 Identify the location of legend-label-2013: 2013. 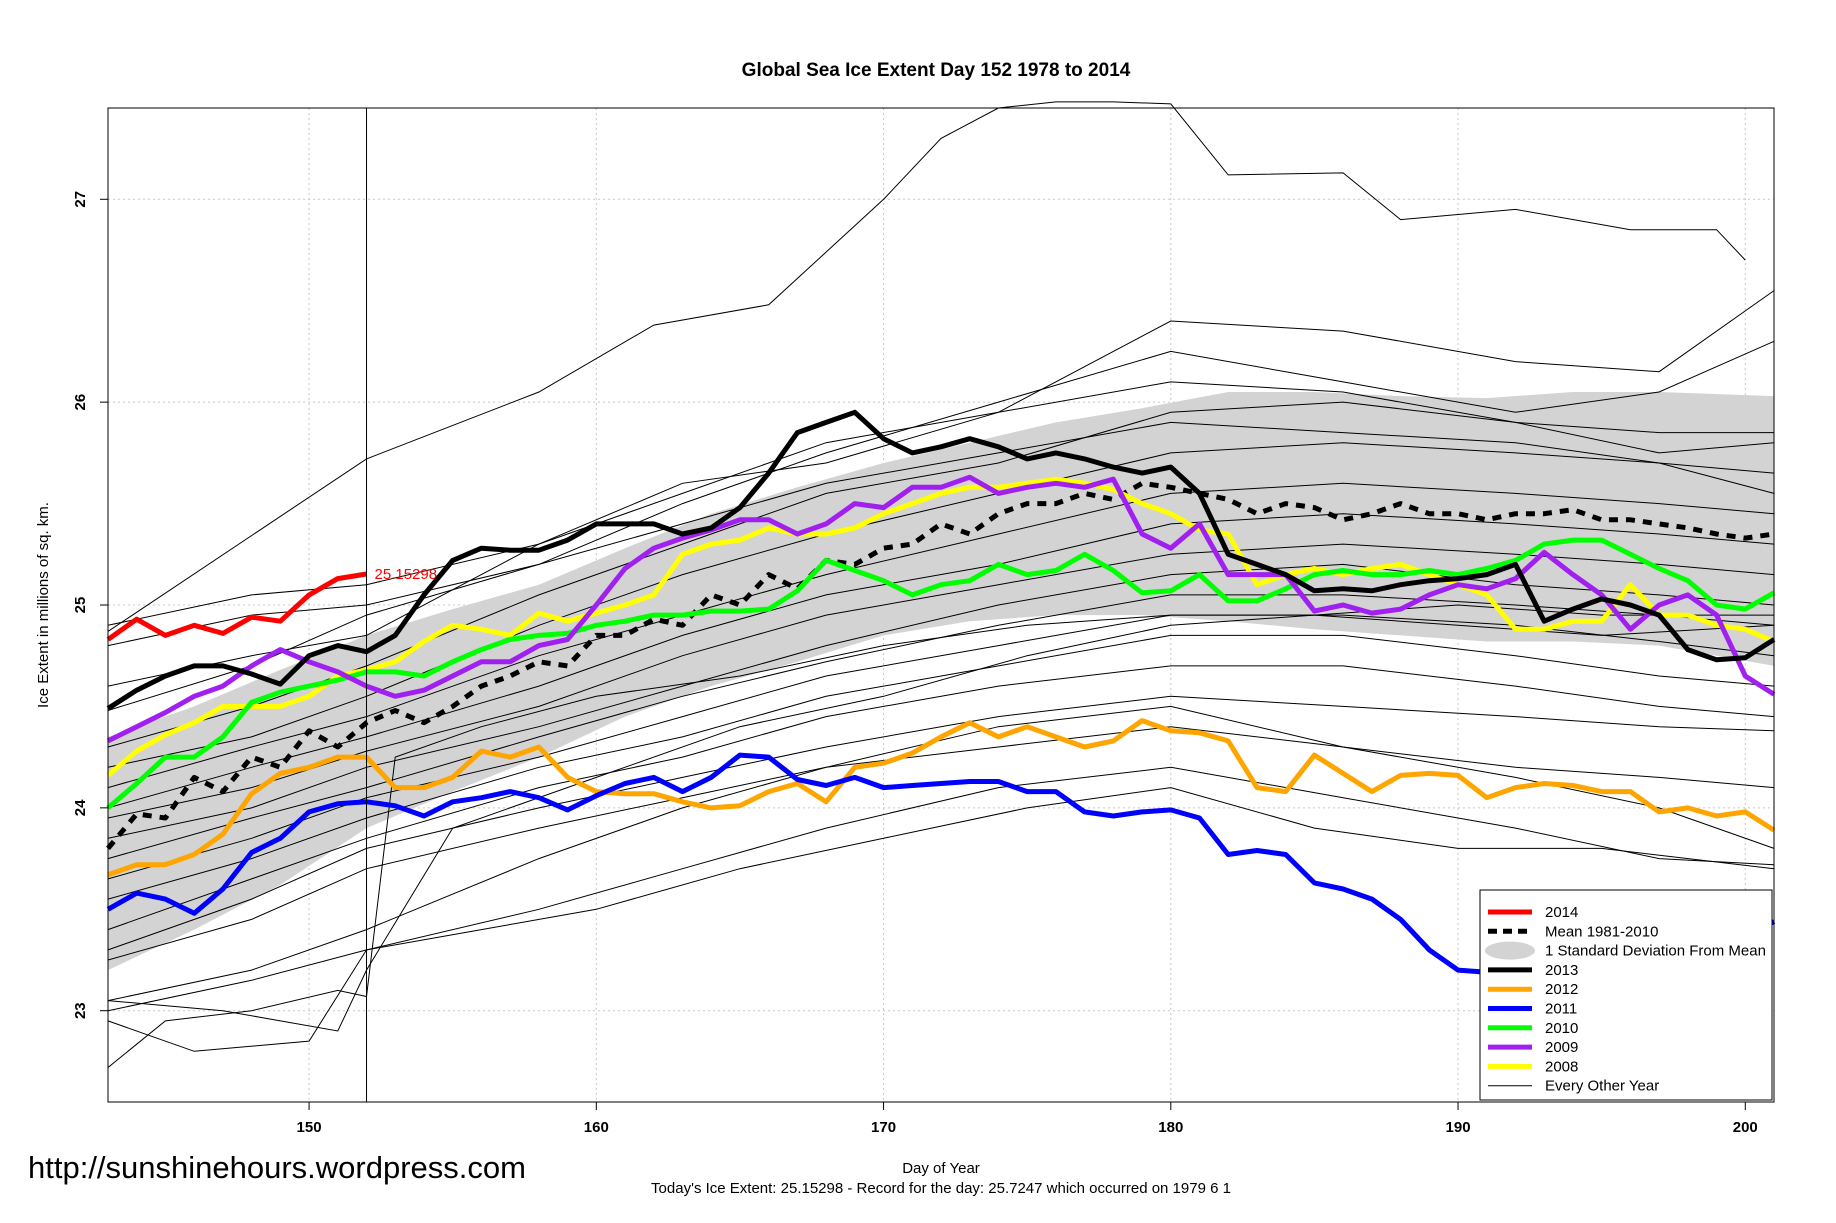
(1561, 970).